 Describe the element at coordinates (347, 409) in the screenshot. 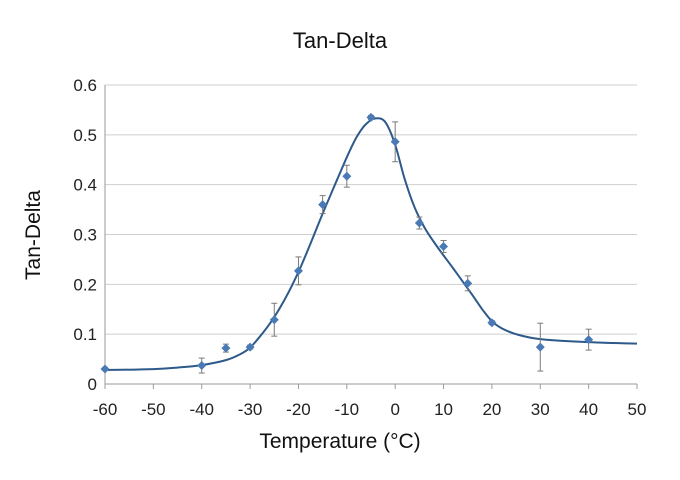

I see `x-tick-label: -10` at that location.